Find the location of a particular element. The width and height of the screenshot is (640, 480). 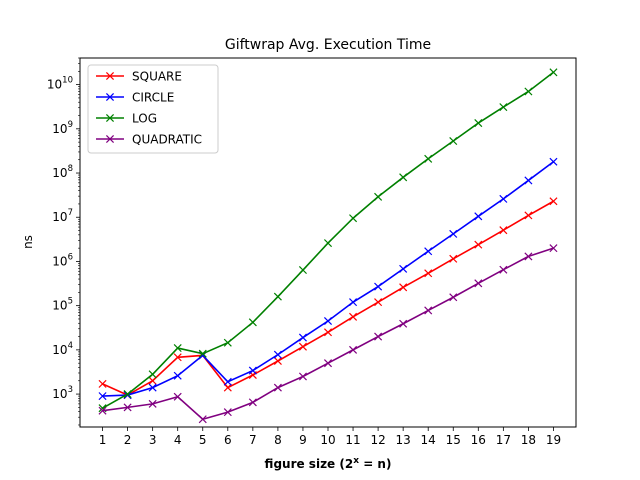

legend-item-quadratic: QUADRATIC is located at coordinates (149, 140).